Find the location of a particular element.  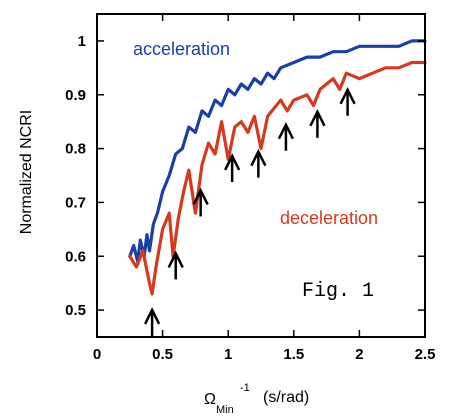

x-tick-label: 1 is located at coordinates (228, 354).